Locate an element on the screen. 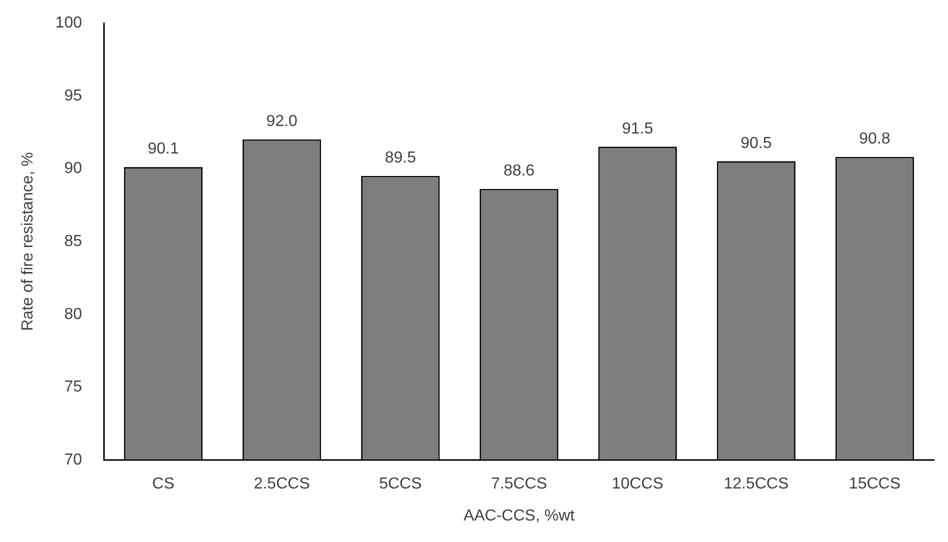  x-tick-label: 5CCS is located at coordinates (400, 484).